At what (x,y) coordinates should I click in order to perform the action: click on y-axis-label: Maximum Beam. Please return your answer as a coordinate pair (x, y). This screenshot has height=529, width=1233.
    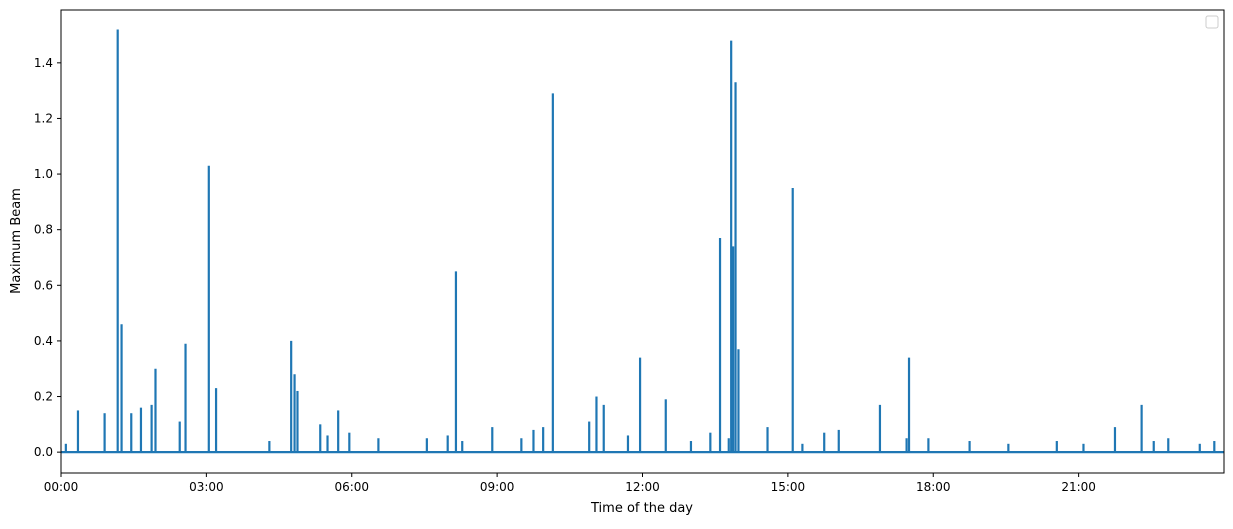
    Looking at the image, I should click on (16, 241).